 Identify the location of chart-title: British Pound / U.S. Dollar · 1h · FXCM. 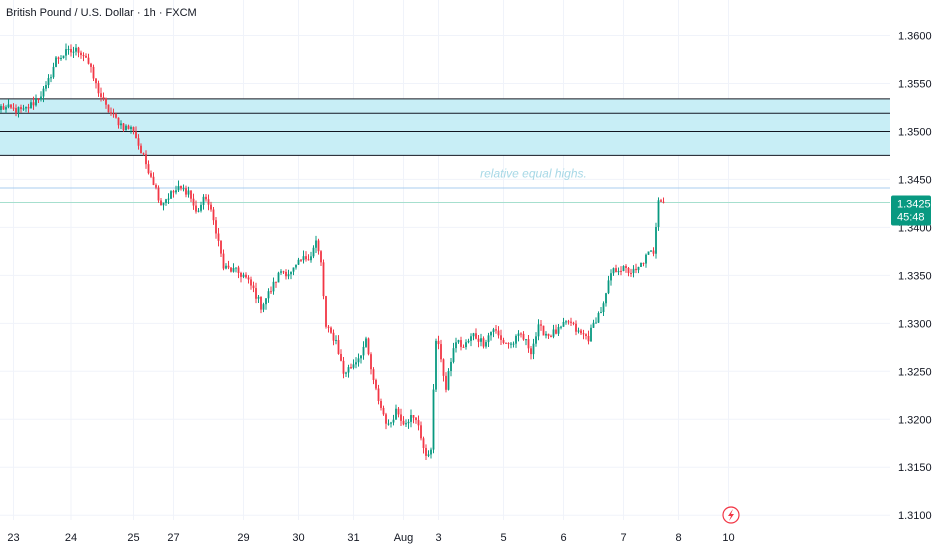
(101, 13).